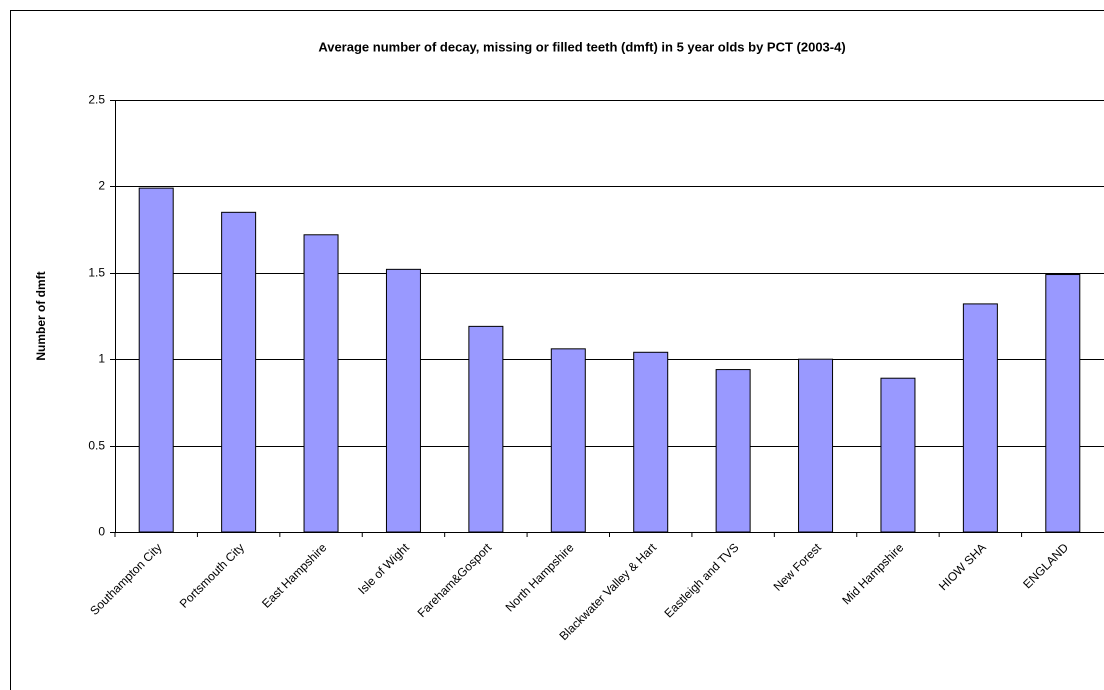  Describe the element at coordinates (101, 359) in the screenshot. I see `y-tick-label: 1` at that location.